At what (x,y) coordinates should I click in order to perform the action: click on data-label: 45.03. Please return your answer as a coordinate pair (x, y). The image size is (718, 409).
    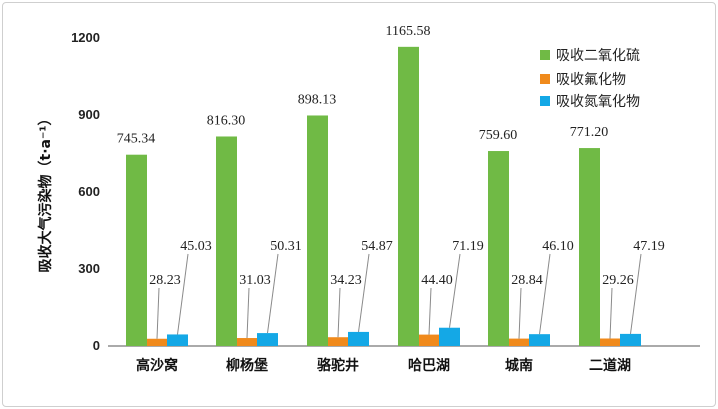
    Looking at the image, I should click on (196, 246).